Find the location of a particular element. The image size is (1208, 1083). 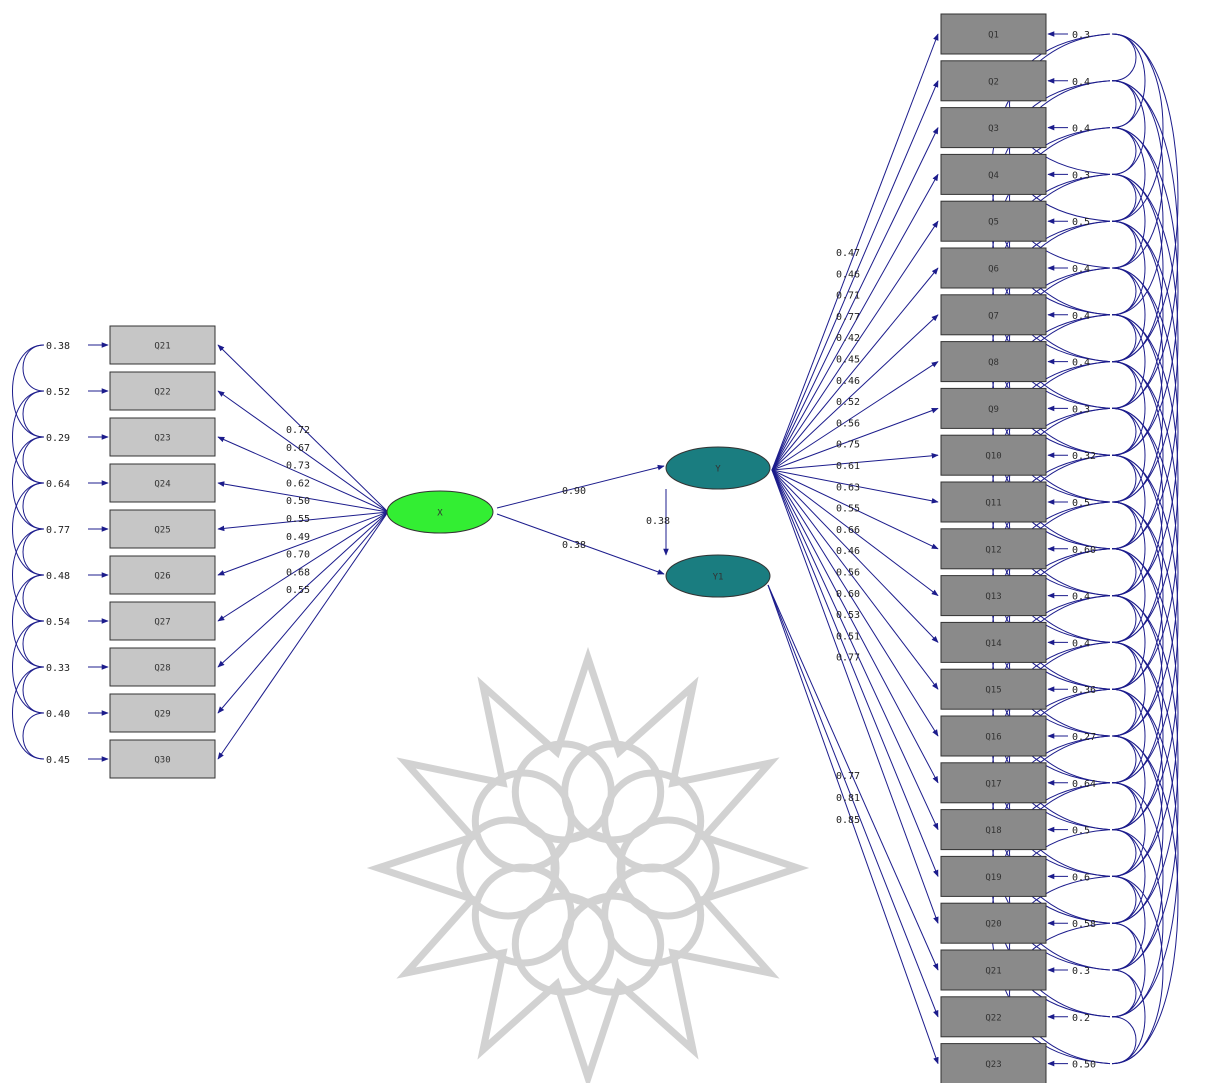

right-indicator-q22: Q22 is located at coordinates (993, 1017).